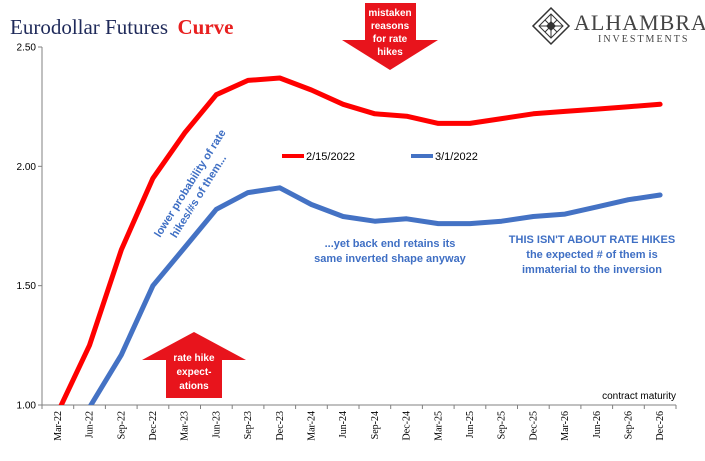 This screenshot has width=705, height=461. I want to click on legend-item-blue: 3/1/2022, so click(444, 157).